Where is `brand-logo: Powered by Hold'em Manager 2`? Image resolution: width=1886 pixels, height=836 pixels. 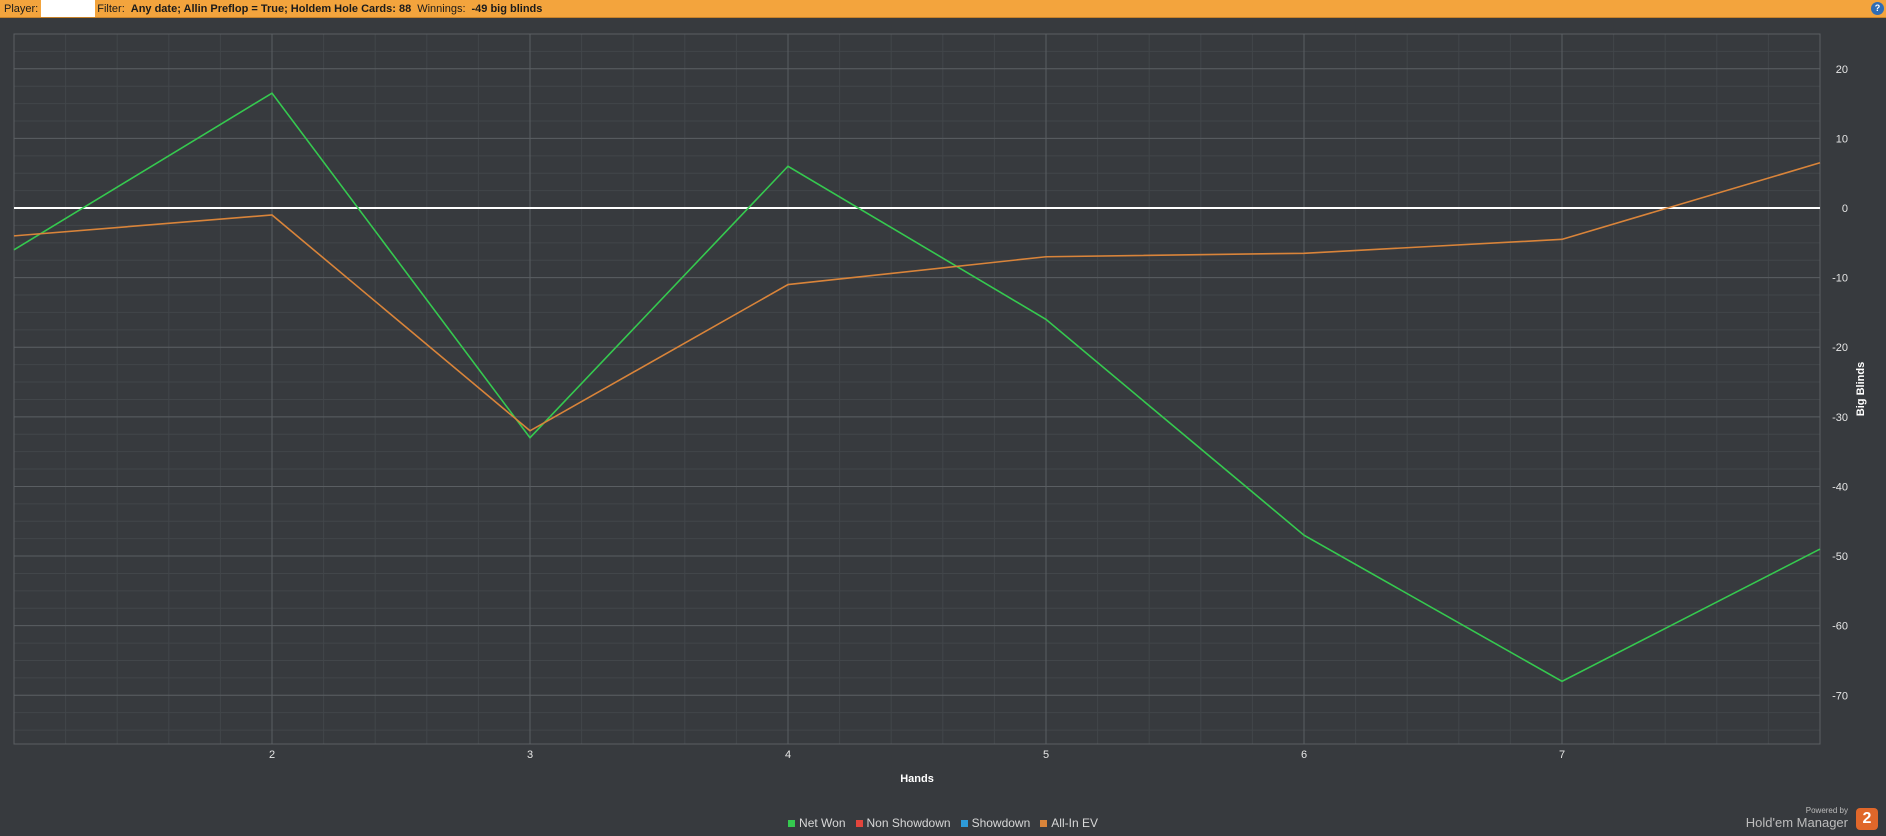
brand-logo: Powered by Hold'em Manager 2 is located at coordinates (1812, 818).